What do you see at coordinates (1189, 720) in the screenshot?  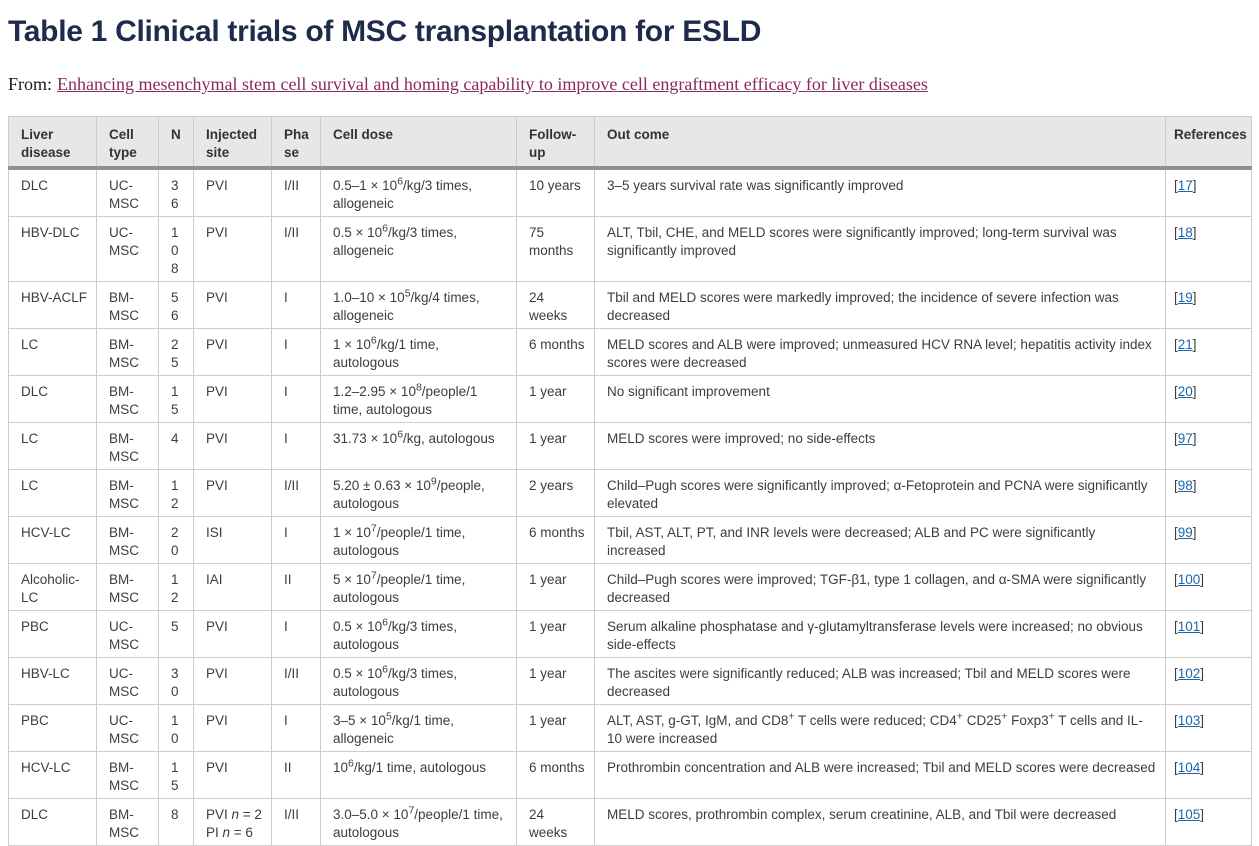 I see `reference-link: 103` at bounding box center [1189, 720].